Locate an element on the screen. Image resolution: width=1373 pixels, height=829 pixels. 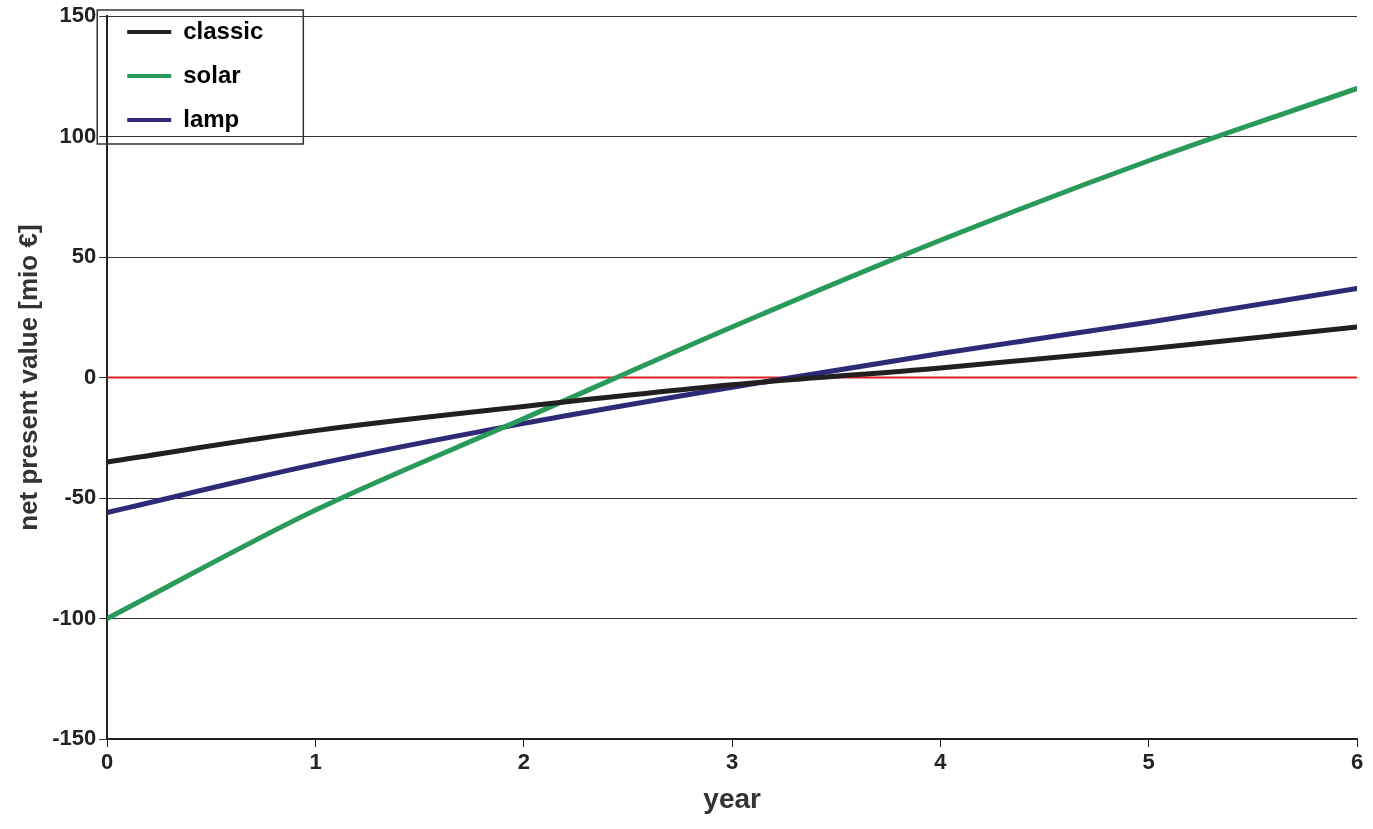
x-tick-label: 4 is located at coordinates (941, 762).